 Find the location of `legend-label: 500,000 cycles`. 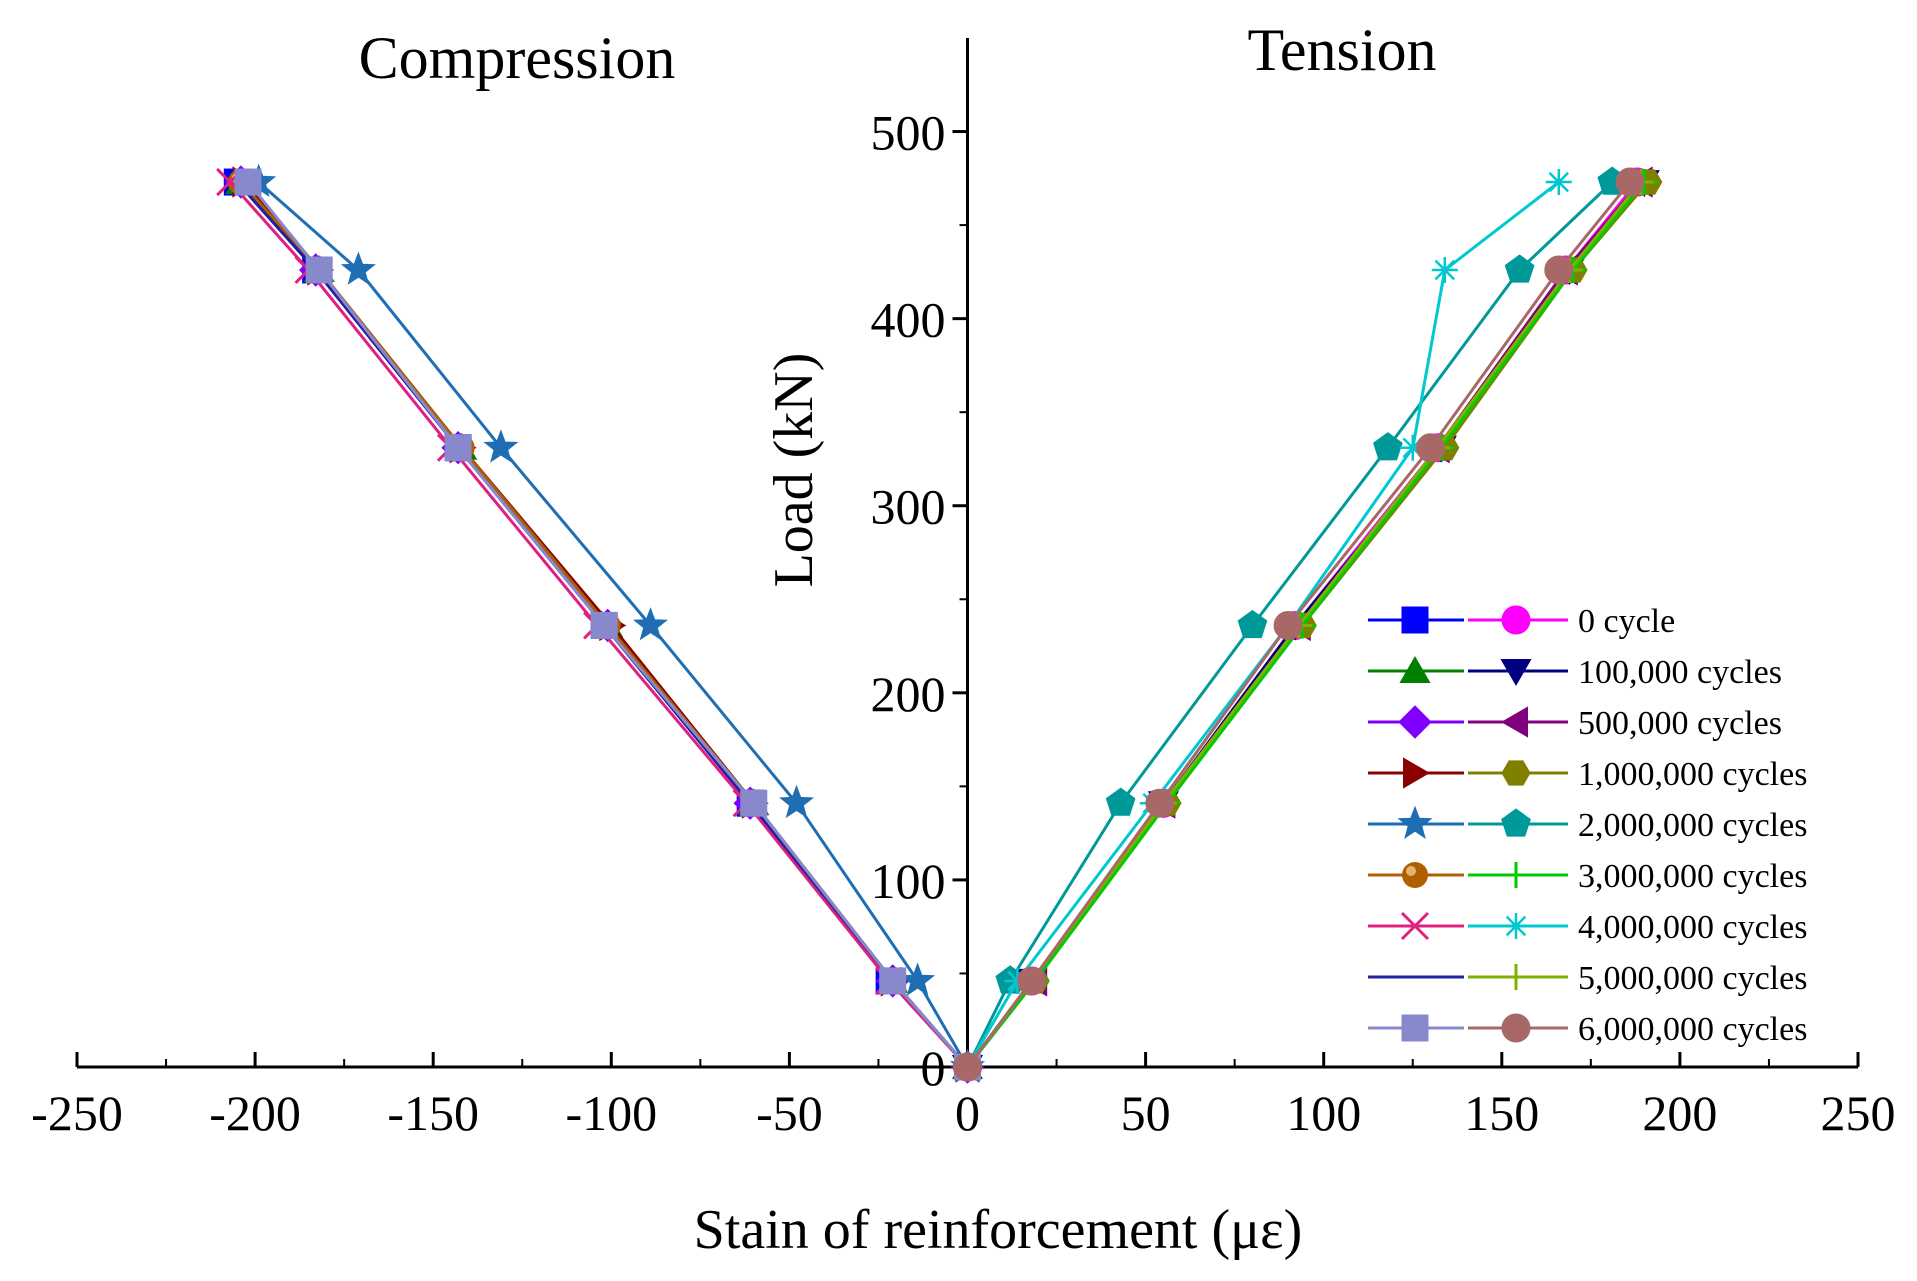

legend-label: 500,000 cycles is located at coordinates (1680, 723).